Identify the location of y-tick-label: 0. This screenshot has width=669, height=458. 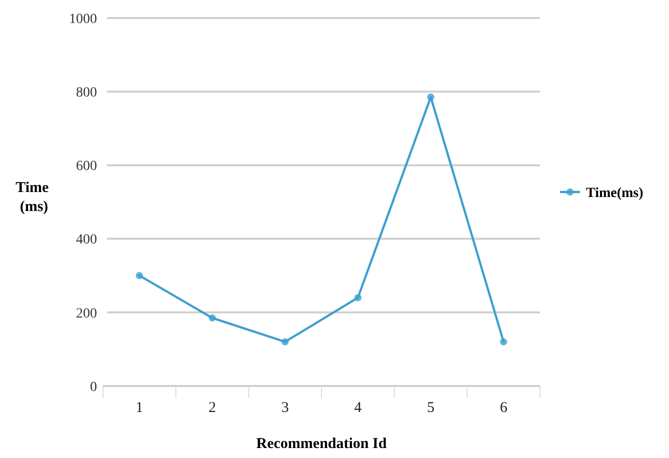
(93, 387).